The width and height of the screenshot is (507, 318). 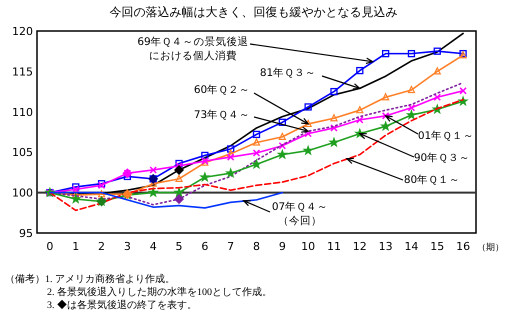 What do you see at coordinates (256, 246) in the screenshot?
I see `x-tick-label: 8` at bounding box center [256, 246].